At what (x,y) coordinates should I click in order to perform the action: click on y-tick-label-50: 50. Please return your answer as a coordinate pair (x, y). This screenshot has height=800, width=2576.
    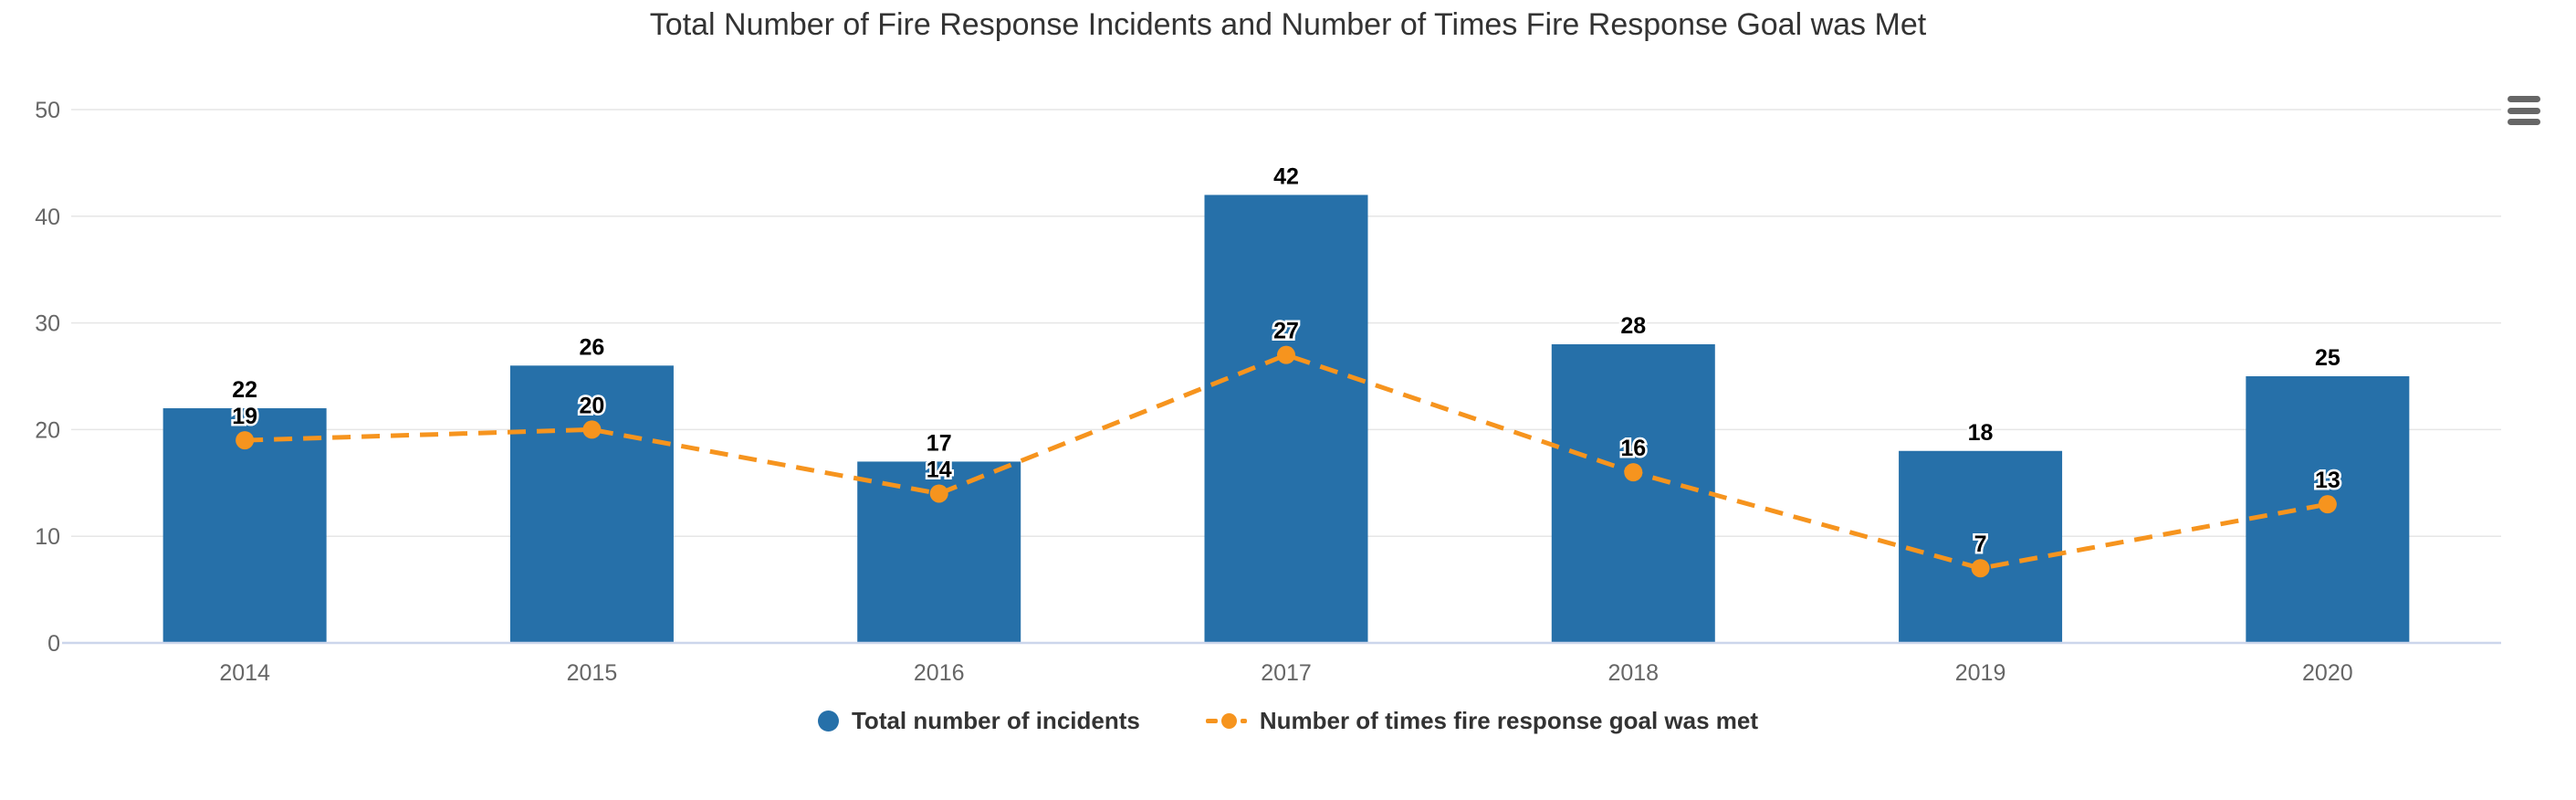
    Looking at the image, I should click on (48, 110).